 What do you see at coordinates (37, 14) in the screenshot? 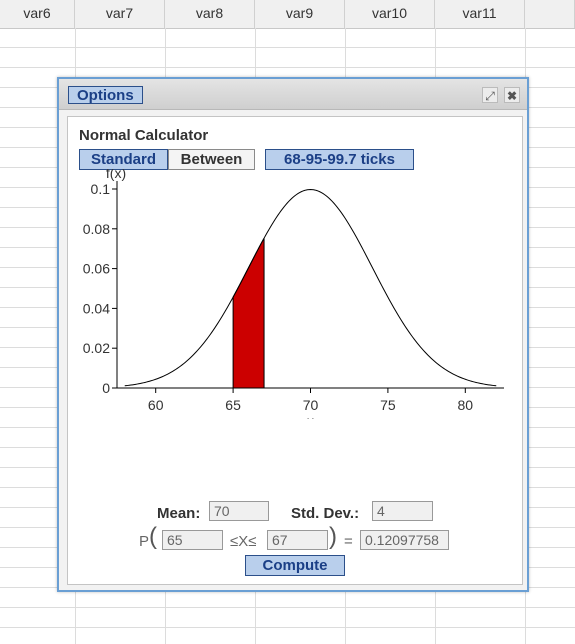
I see `column-header: var6` at bounding box center [37, 14].